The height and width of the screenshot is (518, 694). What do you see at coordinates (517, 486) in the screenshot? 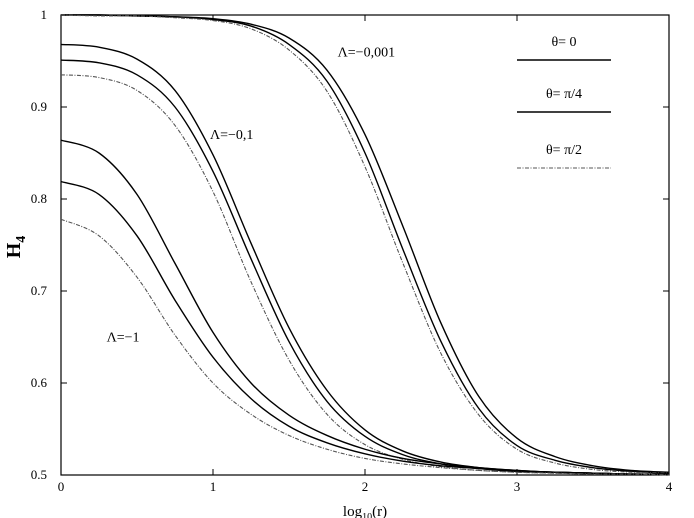
I see `x-tick-label: 3` at bounding box center [517, 486].